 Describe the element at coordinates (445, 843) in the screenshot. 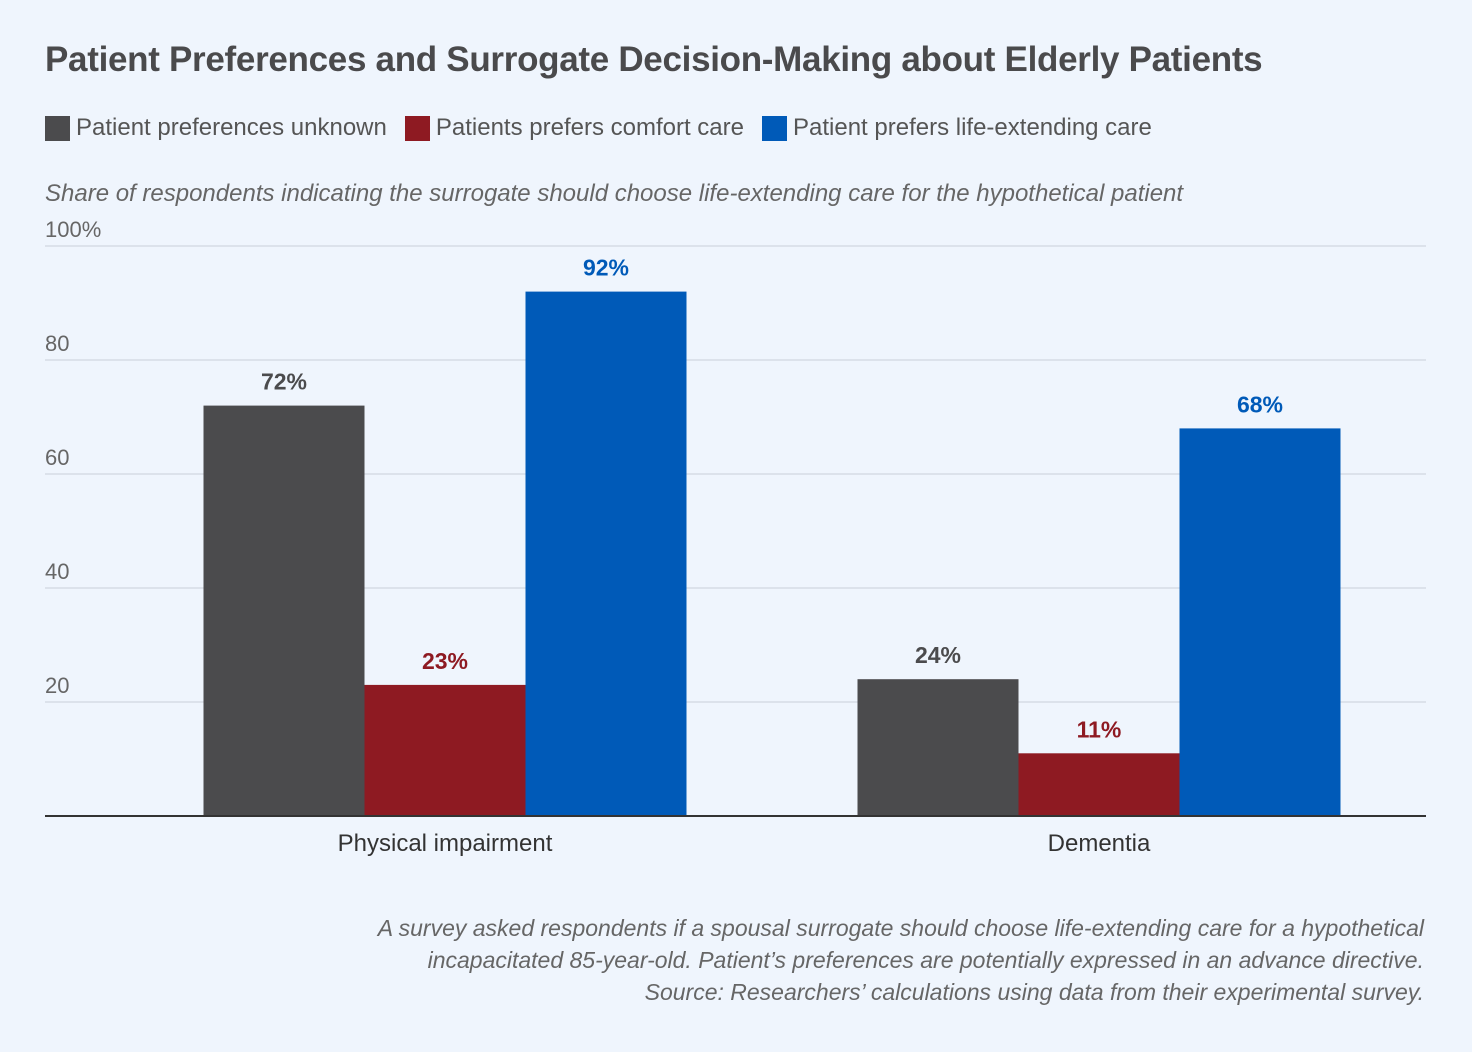

I see `x-tick-label: Physical impairment` at that location.